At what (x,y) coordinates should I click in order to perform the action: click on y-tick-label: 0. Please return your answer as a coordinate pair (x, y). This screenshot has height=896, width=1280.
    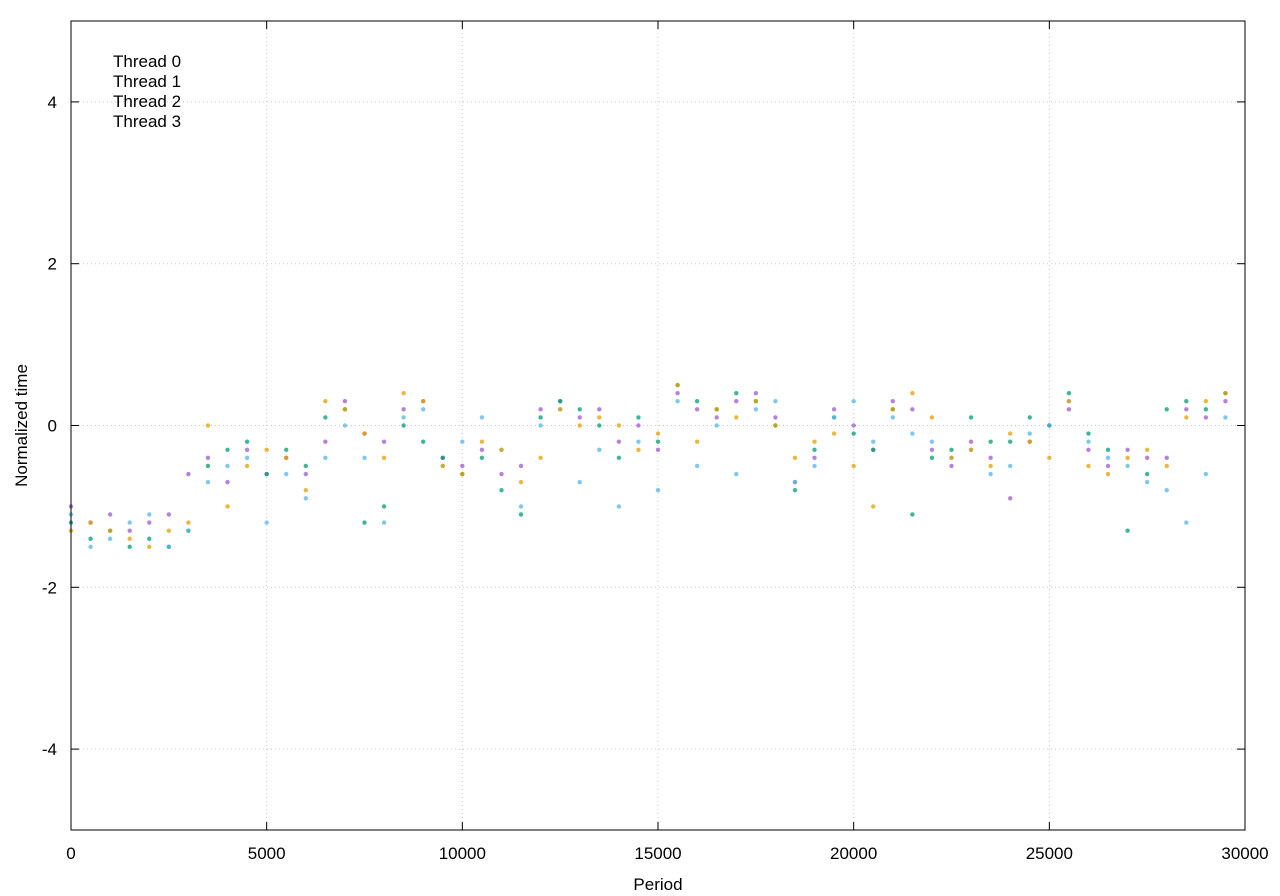
    Looking at the image, I should click on (52, 426).